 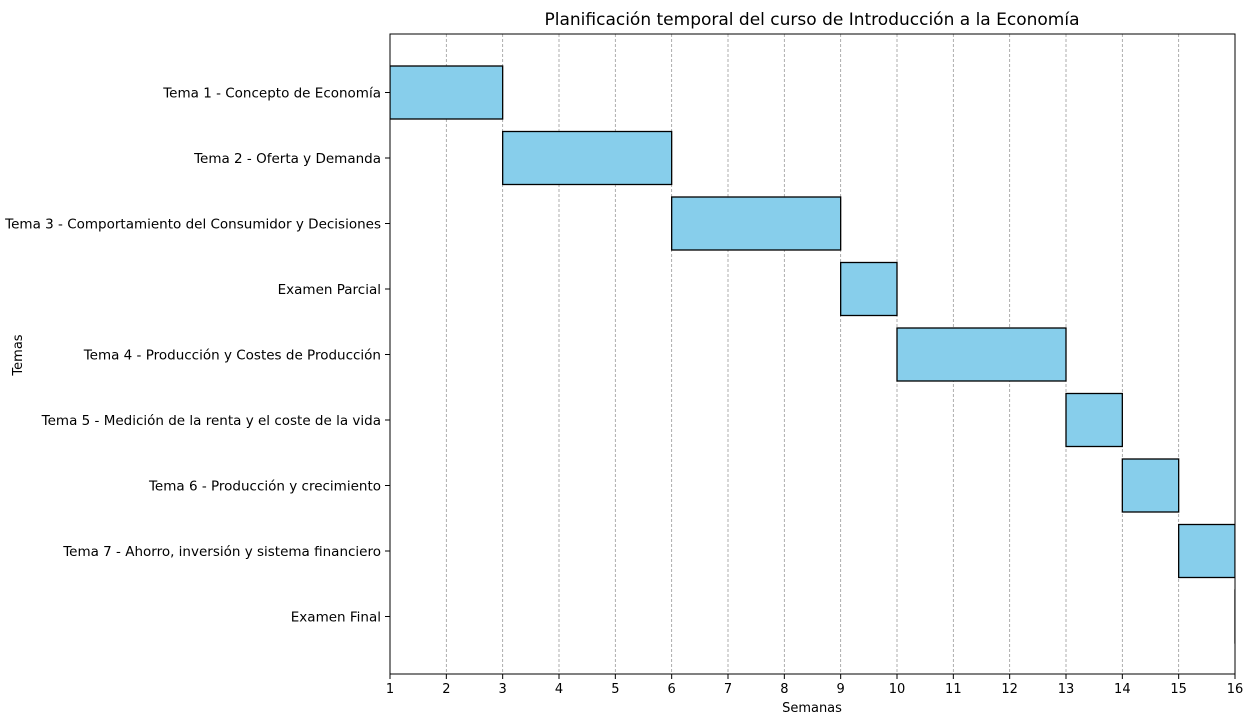 What do you see at coordinates (672, 689) in the screenshot?
I see `x-tick-label: 6` at bounding box center [672, 689].